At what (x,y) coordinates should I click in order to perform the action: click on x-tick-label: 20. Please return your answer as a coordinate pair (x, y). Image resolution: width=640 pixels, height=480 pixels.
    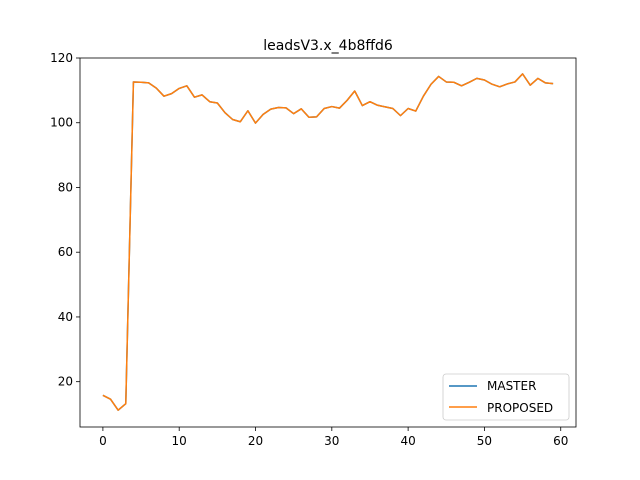
    Looking at the image, I should click on (255, 441).